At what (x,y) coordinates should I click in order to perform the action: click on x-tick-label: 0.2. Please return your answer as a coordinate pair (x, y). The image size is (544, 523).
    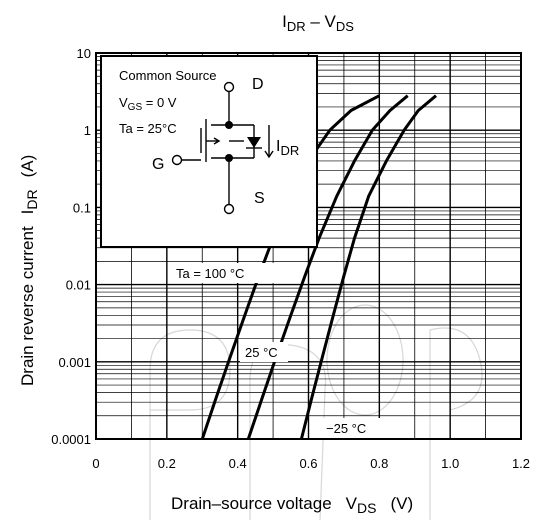
    Looking at the image, I should click on (167, 463).